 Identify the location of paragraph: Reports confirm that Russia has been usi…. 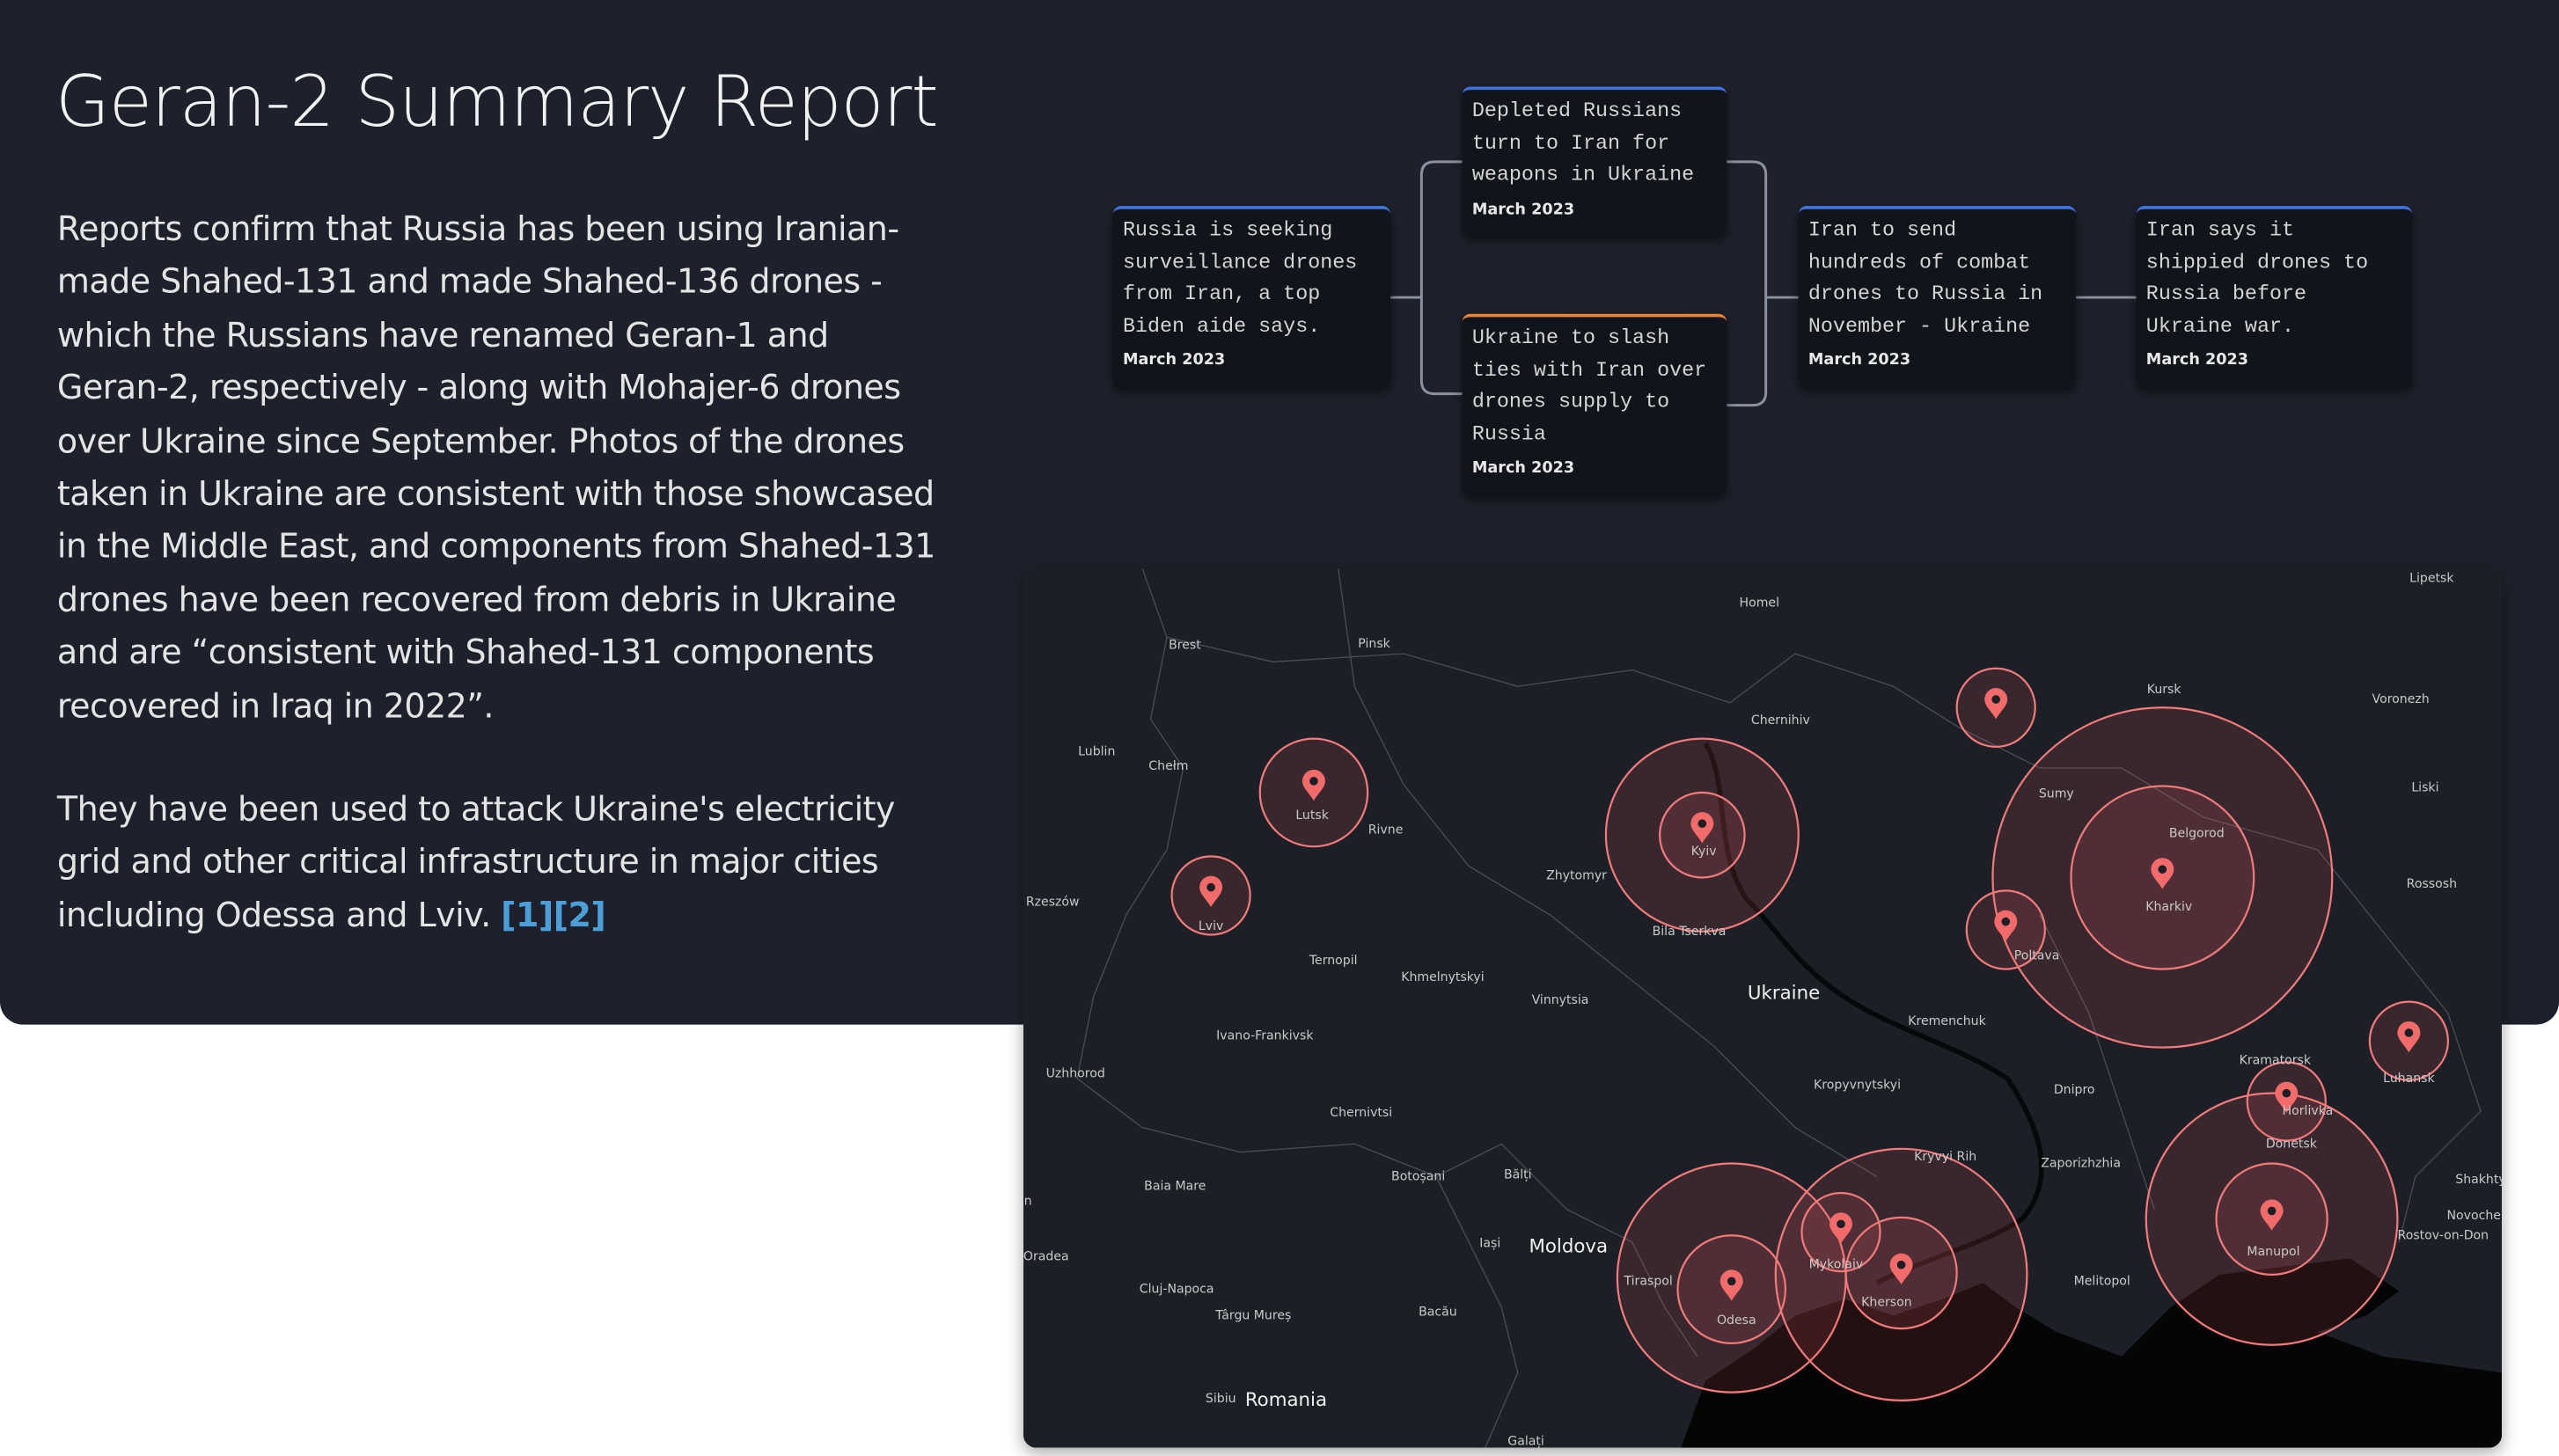
(495, 467).